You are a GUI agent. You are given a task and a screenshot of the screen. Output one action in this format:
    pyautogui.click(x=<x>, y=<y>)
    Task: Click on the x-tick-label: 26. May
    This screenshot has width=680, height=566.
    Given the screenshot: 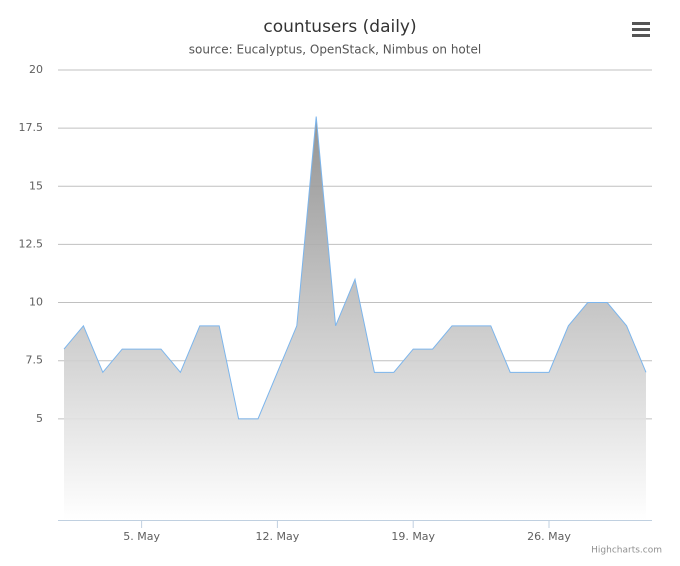 What is the action you would take?
    pyautogui.click(x=549, y=536)
    